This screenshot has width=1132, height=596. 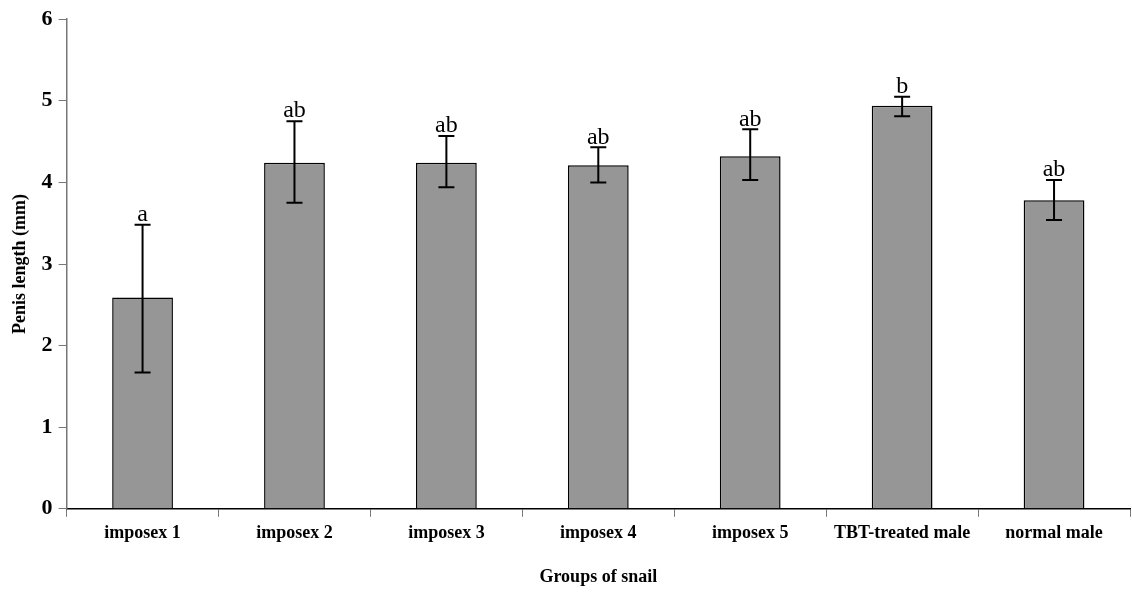 What do you see at coordinates (47, 262) in the screenshot?
I see `y-tick-label: 3` at bounding box center [47, 262].